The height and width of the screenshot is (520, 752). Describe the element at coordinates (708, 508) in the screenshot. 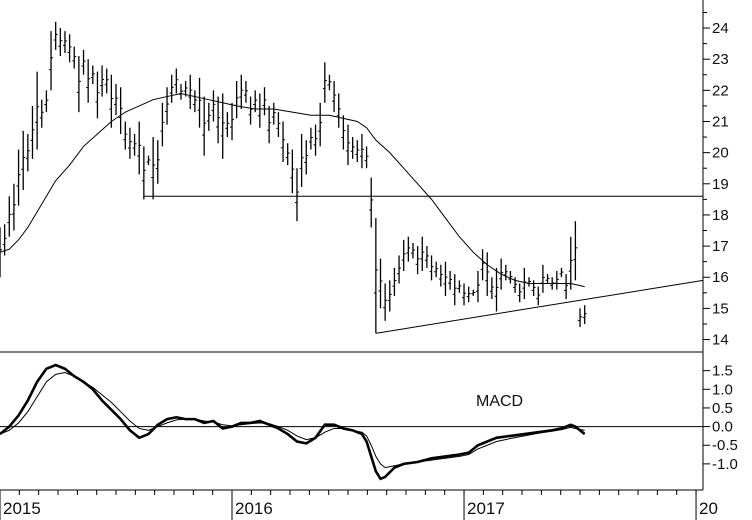

I see `x-tick-label: 20` at that location.